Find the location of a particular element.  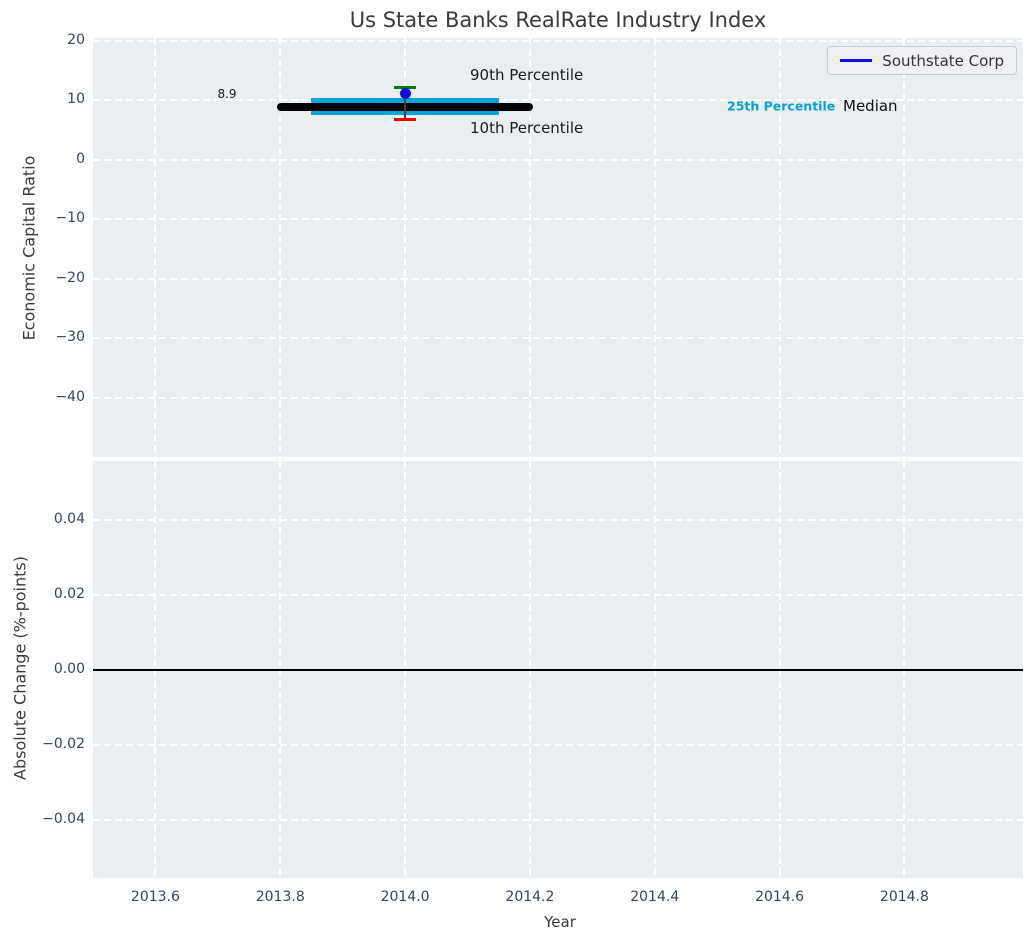

y-tick-label: 0.04 is located at coordinates (69, 518).